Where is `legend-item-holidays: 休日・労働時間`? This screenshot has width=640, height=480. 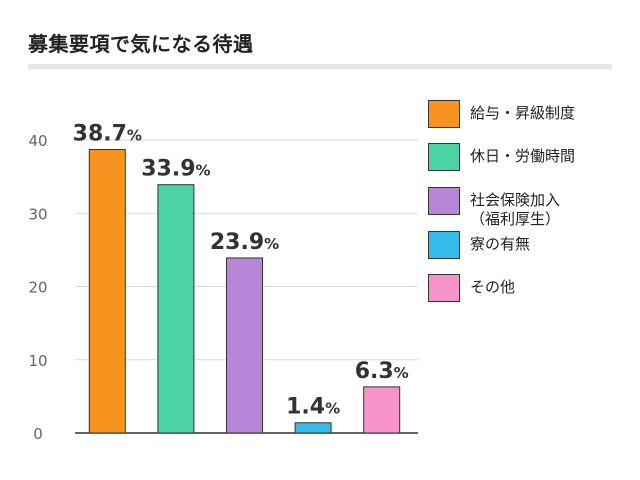 legend-item-holidays: 休日・労働時間 is located at coordinates (501, 157).